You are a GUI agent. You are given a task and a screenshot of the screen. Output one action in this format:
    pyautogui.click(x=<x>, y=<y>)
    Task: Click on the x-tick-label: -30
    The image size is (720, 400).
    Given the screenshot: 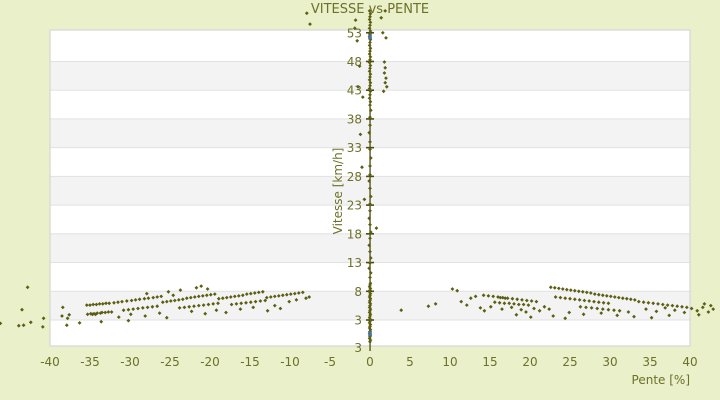 What is the action you would take?
    pyautogui.click(x=130, y=362)
    